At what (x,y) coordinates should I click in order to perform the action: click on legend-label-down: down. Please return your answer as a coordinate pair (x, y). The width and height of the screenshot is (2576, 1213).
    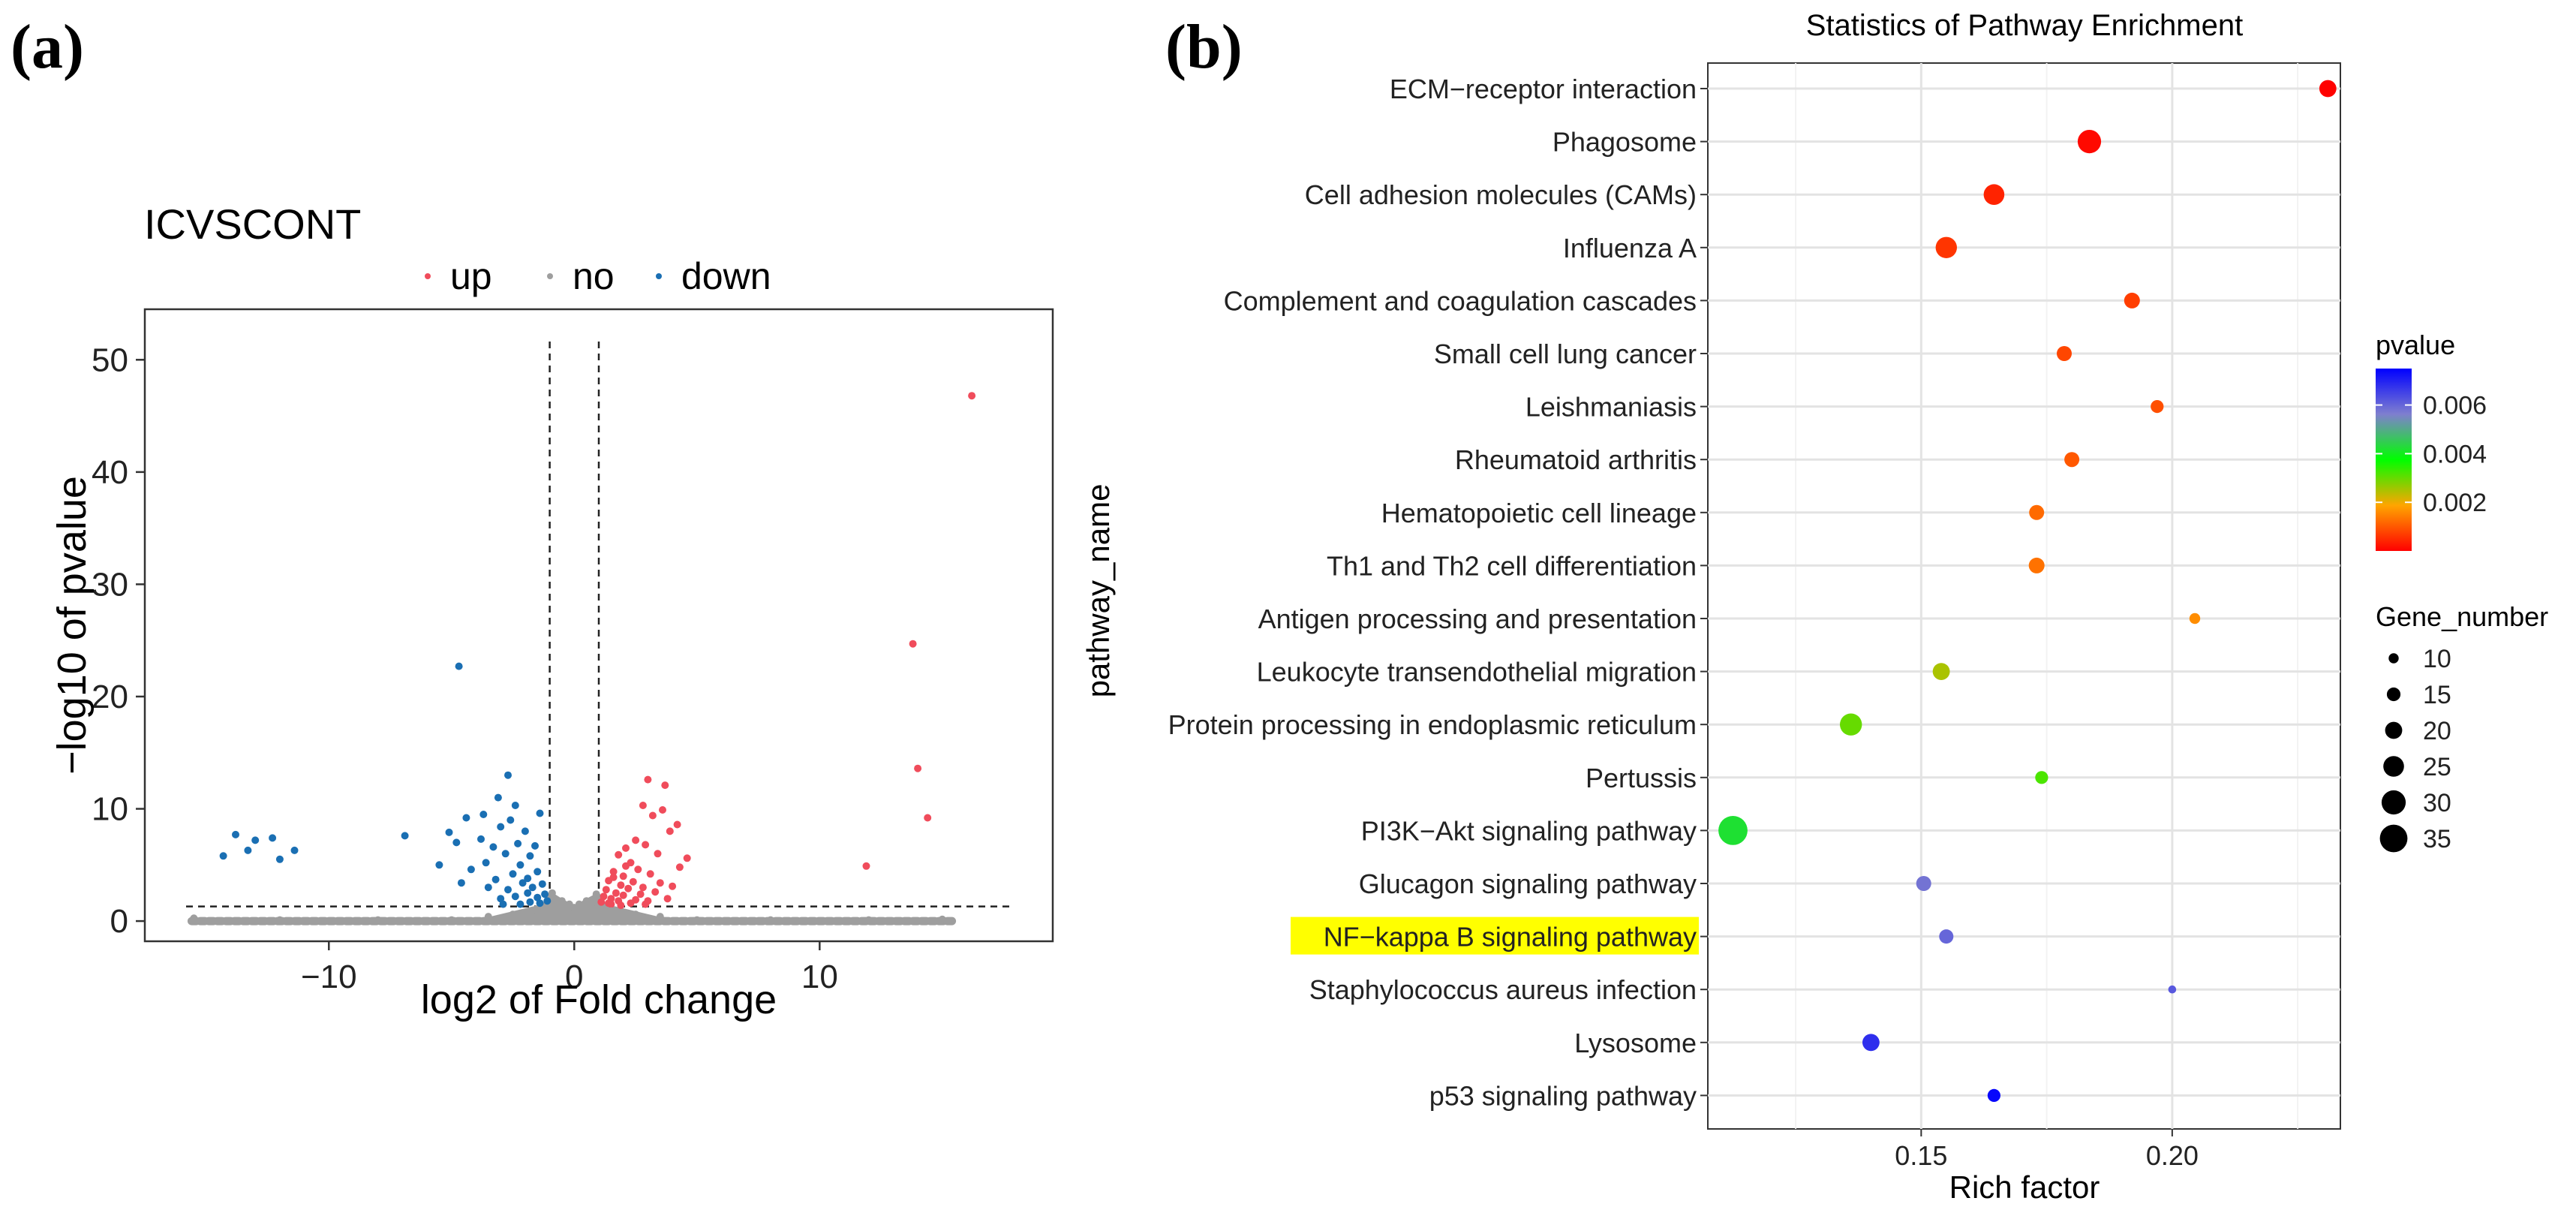
    Looking at the image, I should click on (726, 276).